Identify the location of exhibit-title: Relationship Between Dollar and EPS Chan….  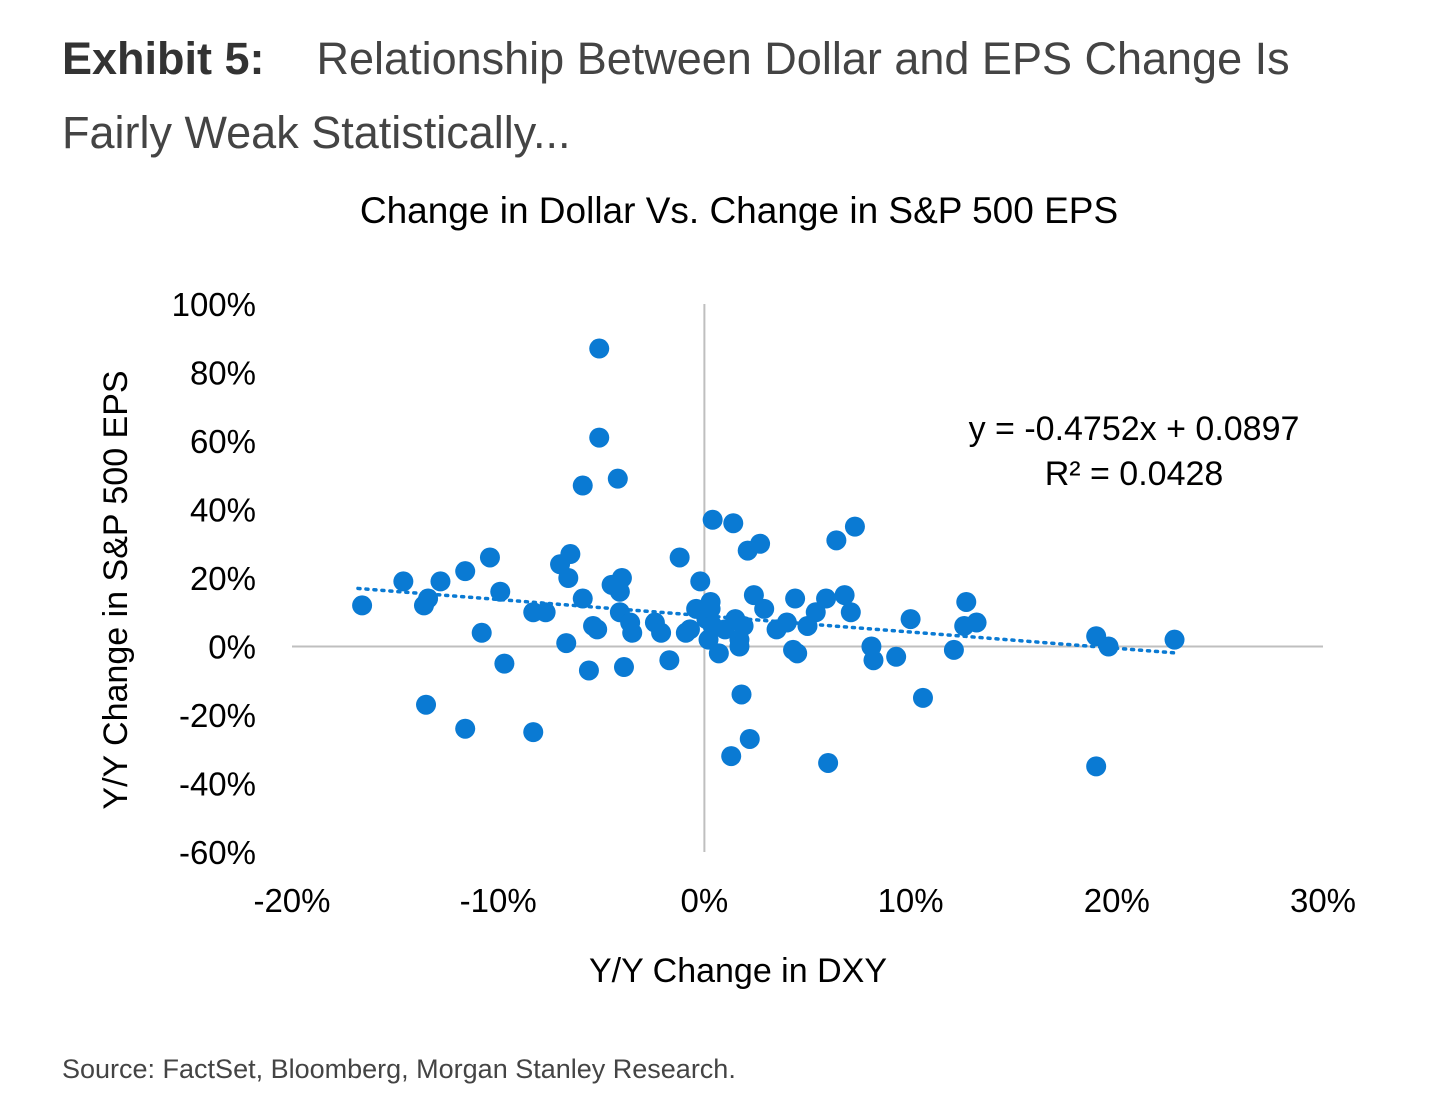
(676, 95).